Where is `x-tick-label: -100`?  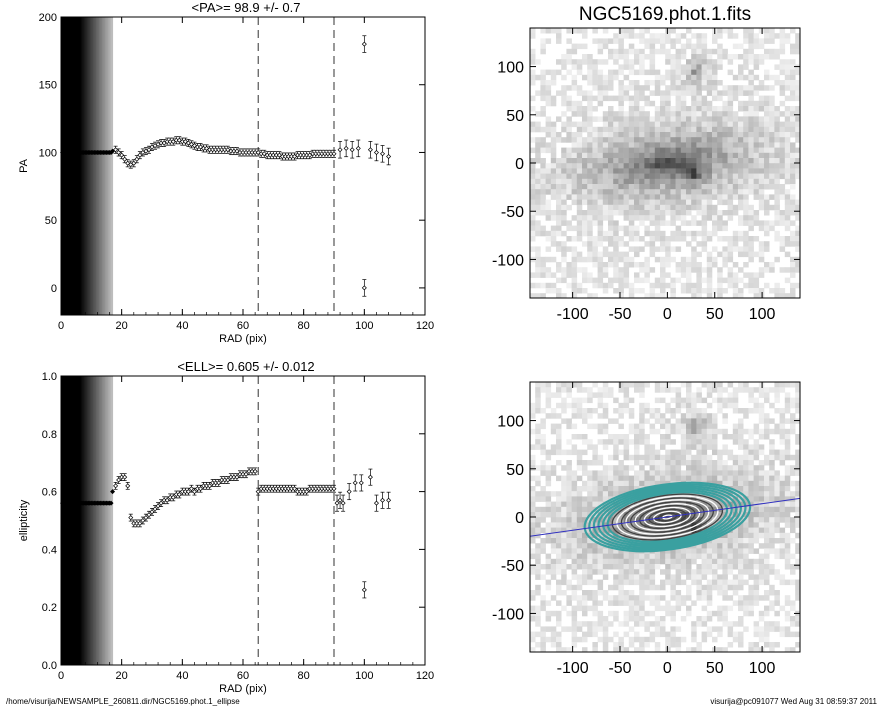 x-tick-label: -100 is located at coordinates (573, 314).